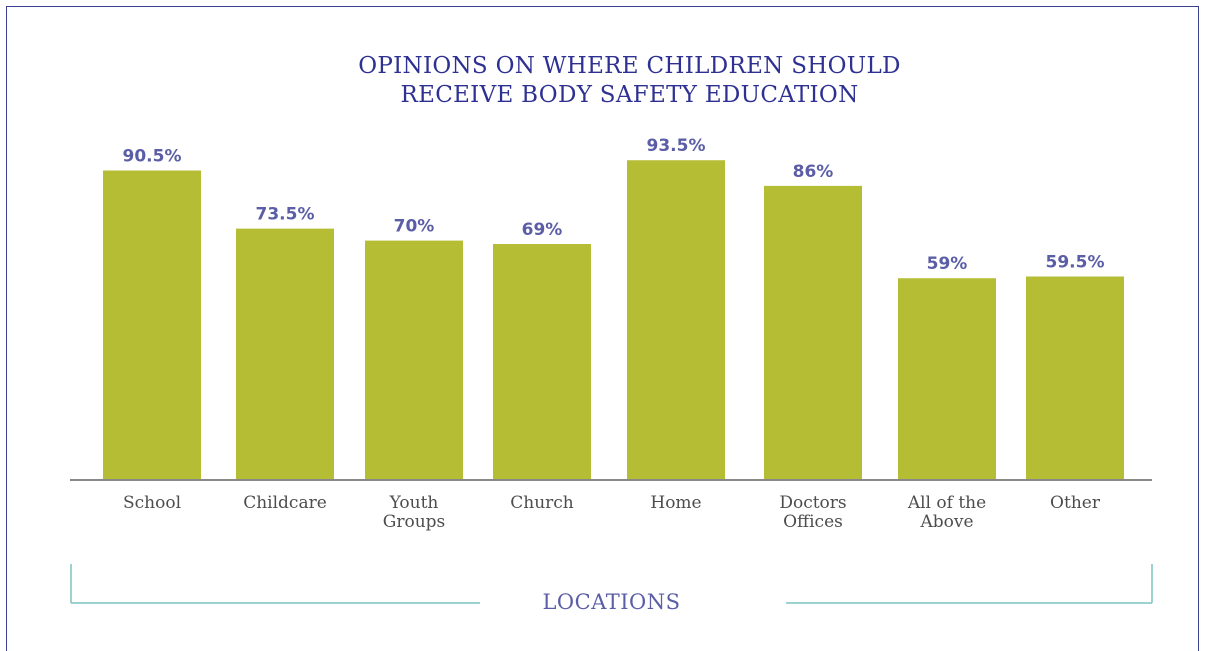 The image size is (1207, 651). What do you see at coordinates (812, 503) in the screenshot?
I see `category-label-5-line-0: Doctors` at bounding box center [812, 503].